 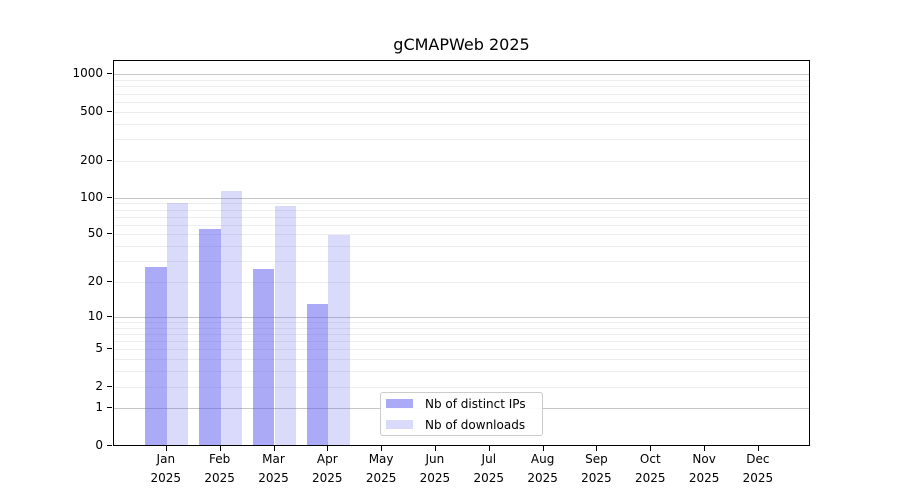 I want to click on x-tick-label-feb: Feb 2025, so click(x=220, y=468).